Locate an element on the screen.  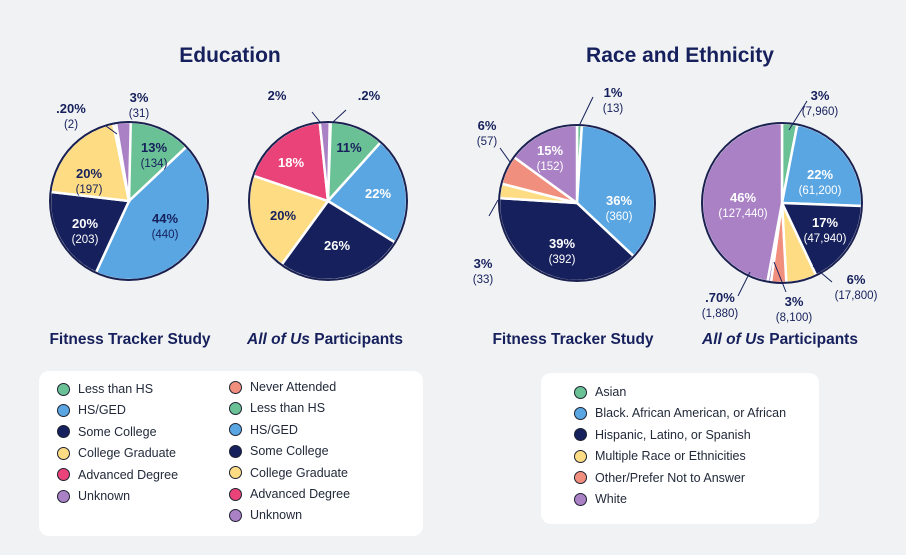
pie-label-count: (61,200) is located at coordinates (820, 191).